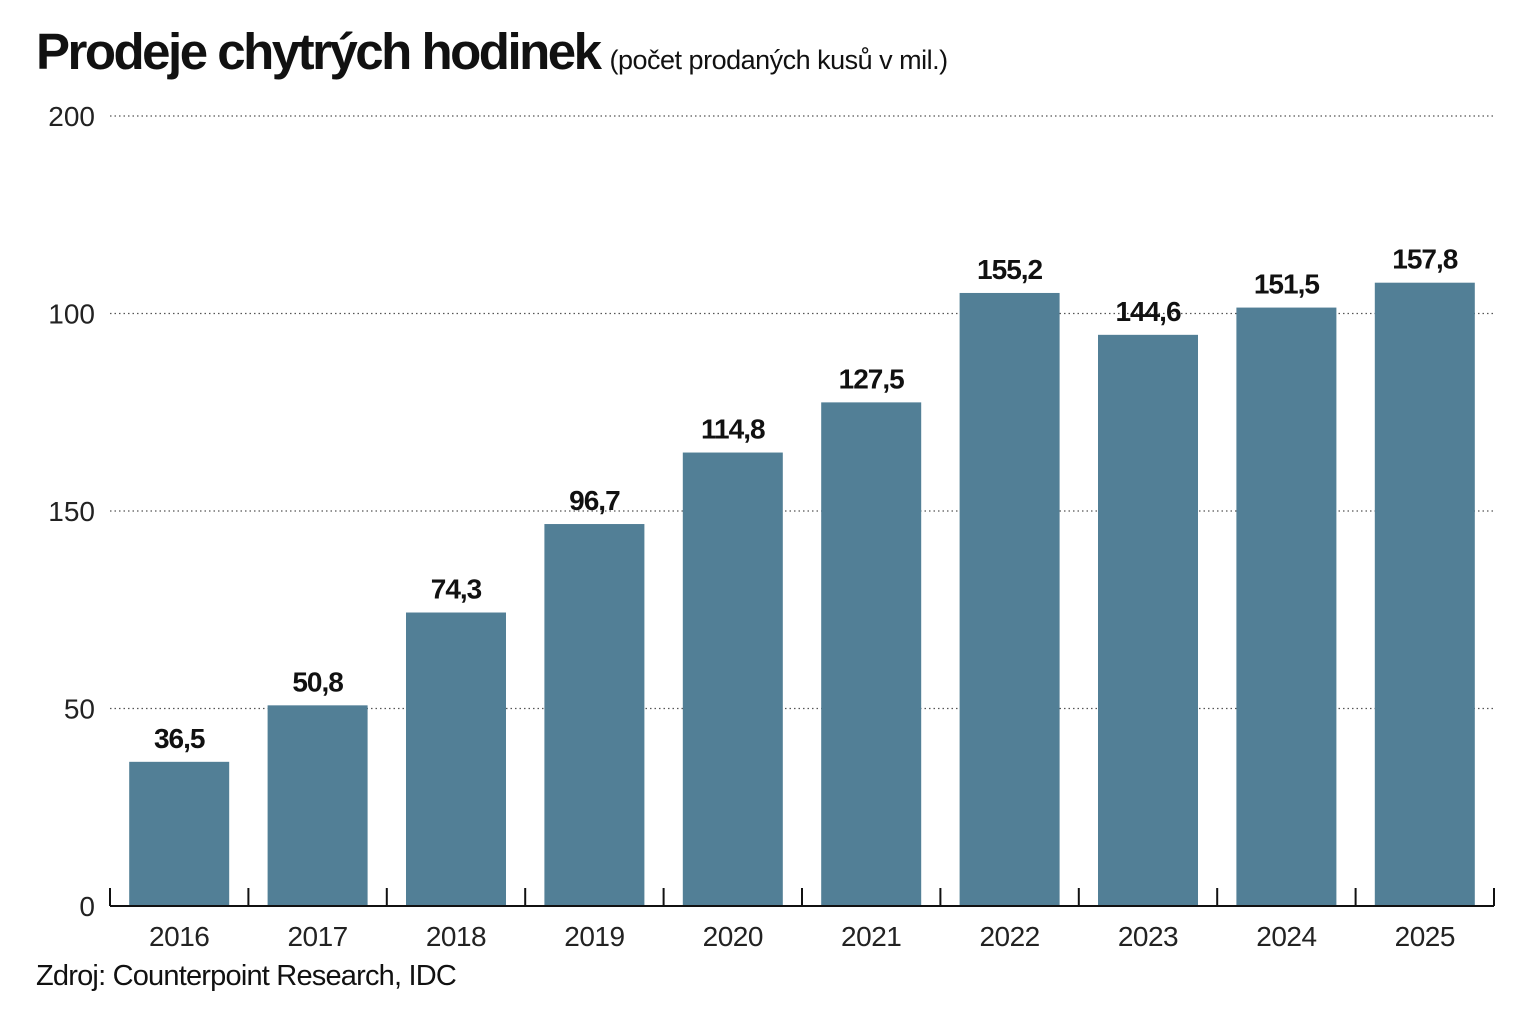 Image resolution: width=1536 pixels, height=1021 pixels. Describe the element at coordinates (456, 936) in the screenshot. I see `x-tick-label: 2018` at that location.